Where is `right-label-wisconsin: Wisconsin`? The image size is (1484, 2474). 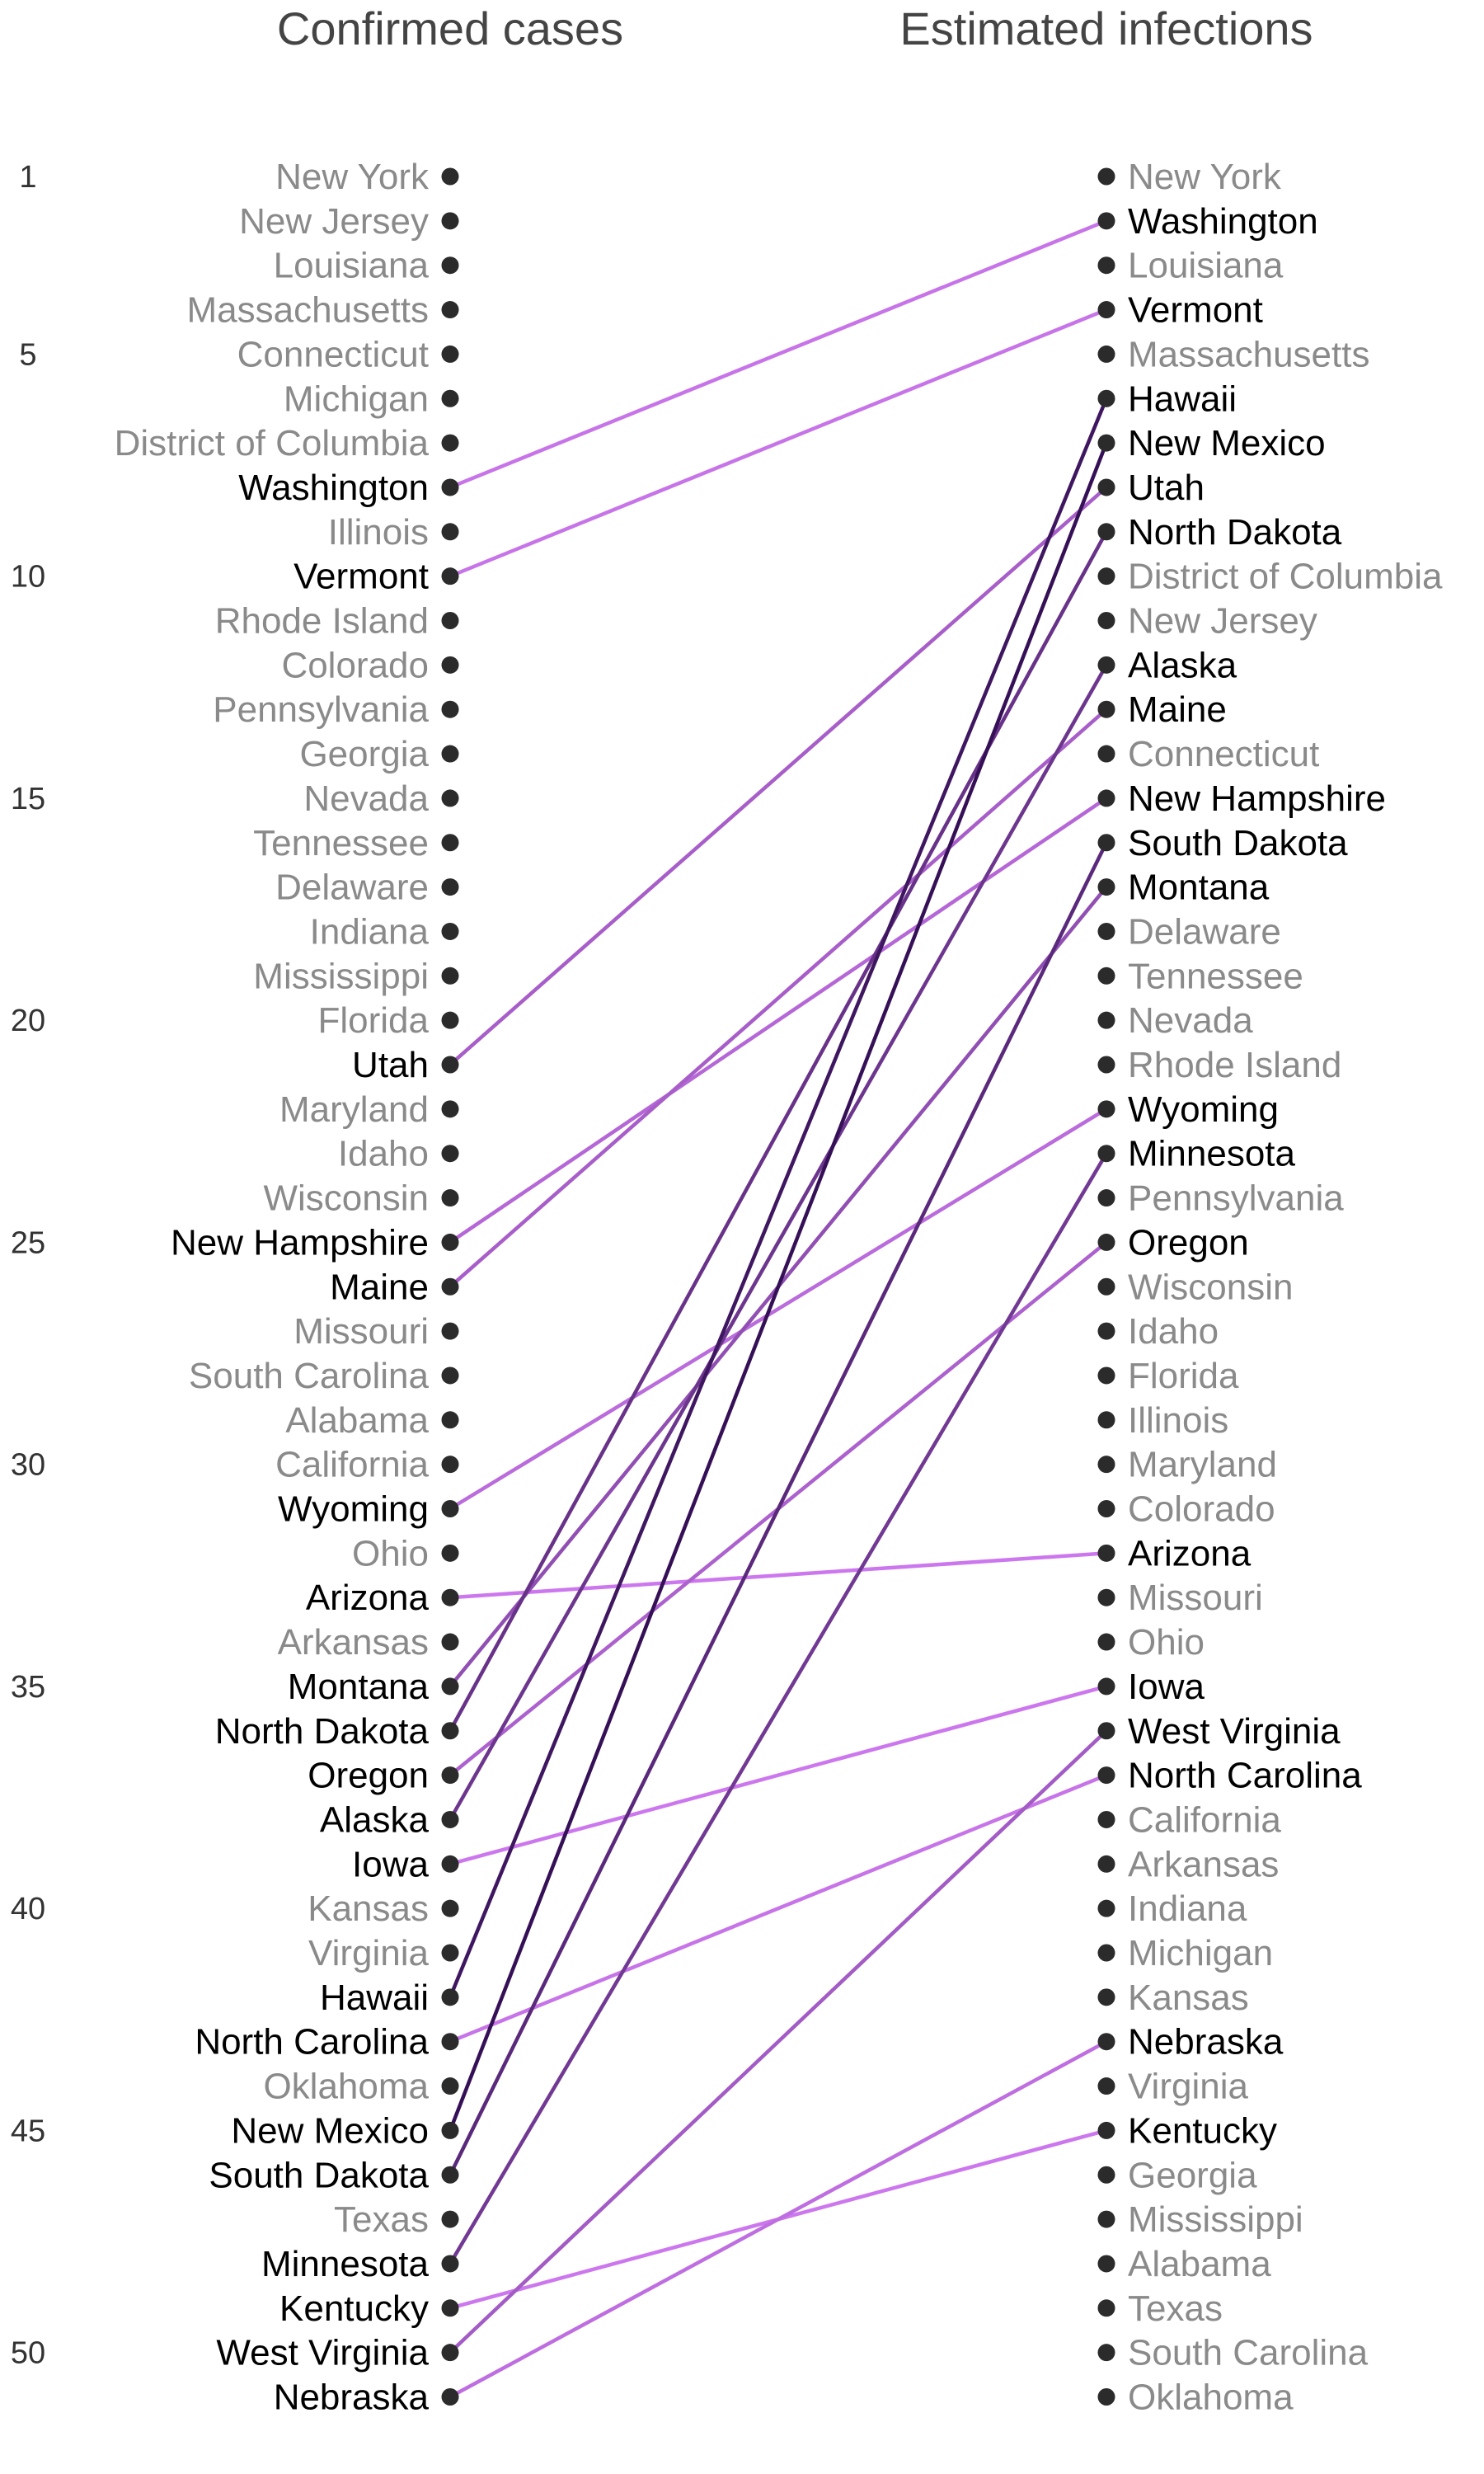 right-label-wisconsin: Wisconsin is located at coordinates (1211, 1287).